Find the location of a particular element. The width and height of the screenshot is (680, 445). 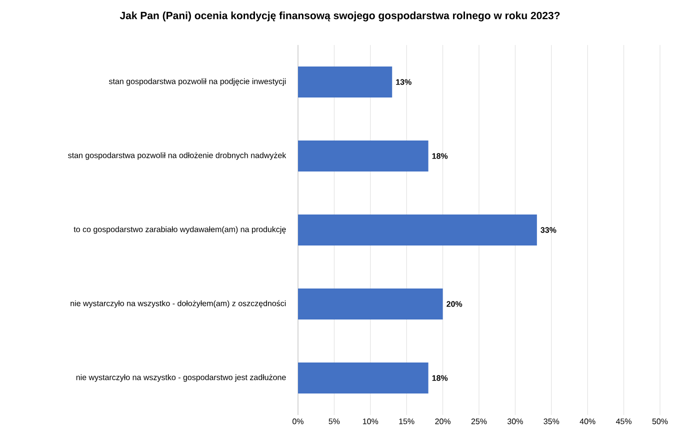

data-label: 33% is located at coordinates (548, 230).